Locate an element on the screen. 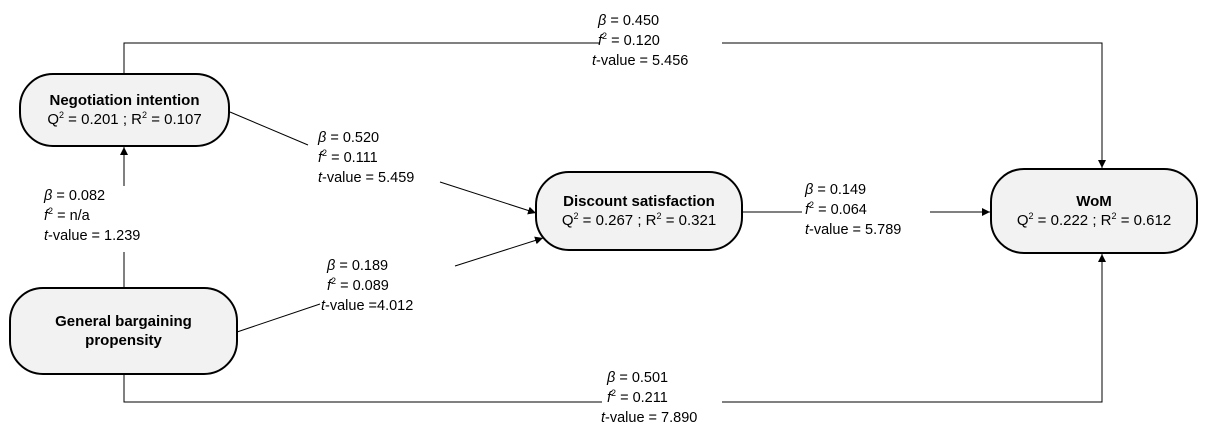 The image size is (1205, 432). path-barg-disc-b is located at coordinates (499, 251).